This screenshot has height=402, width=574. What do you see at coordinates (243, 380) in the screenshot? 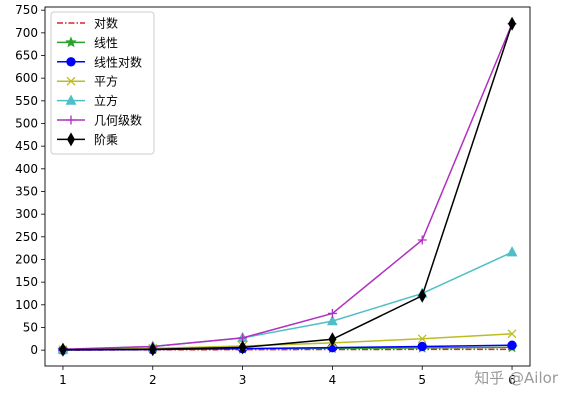
I see `x-tick-label: 3` at bounding box center [243, 380].